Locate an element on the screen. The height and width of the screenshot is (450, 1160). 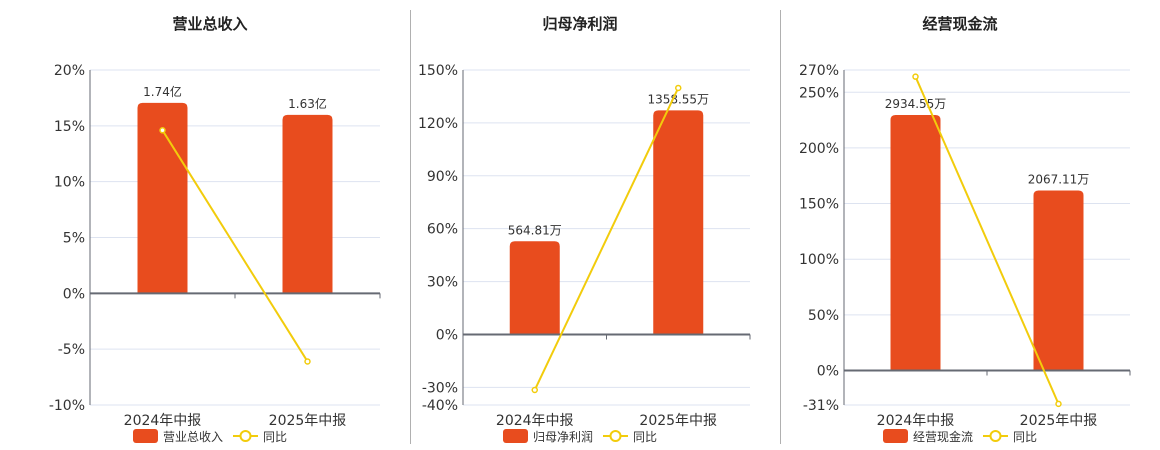
y-tick-label: 250% is located at coordinates (819, 93).